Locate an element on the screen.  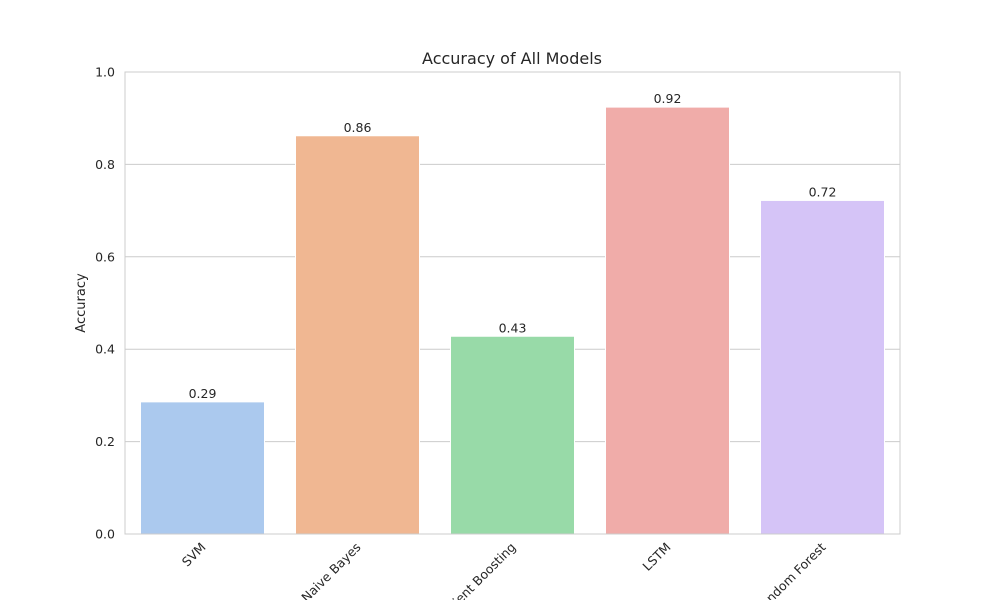
y-tick-label: 0.6 is located at coordinates (105, 256).